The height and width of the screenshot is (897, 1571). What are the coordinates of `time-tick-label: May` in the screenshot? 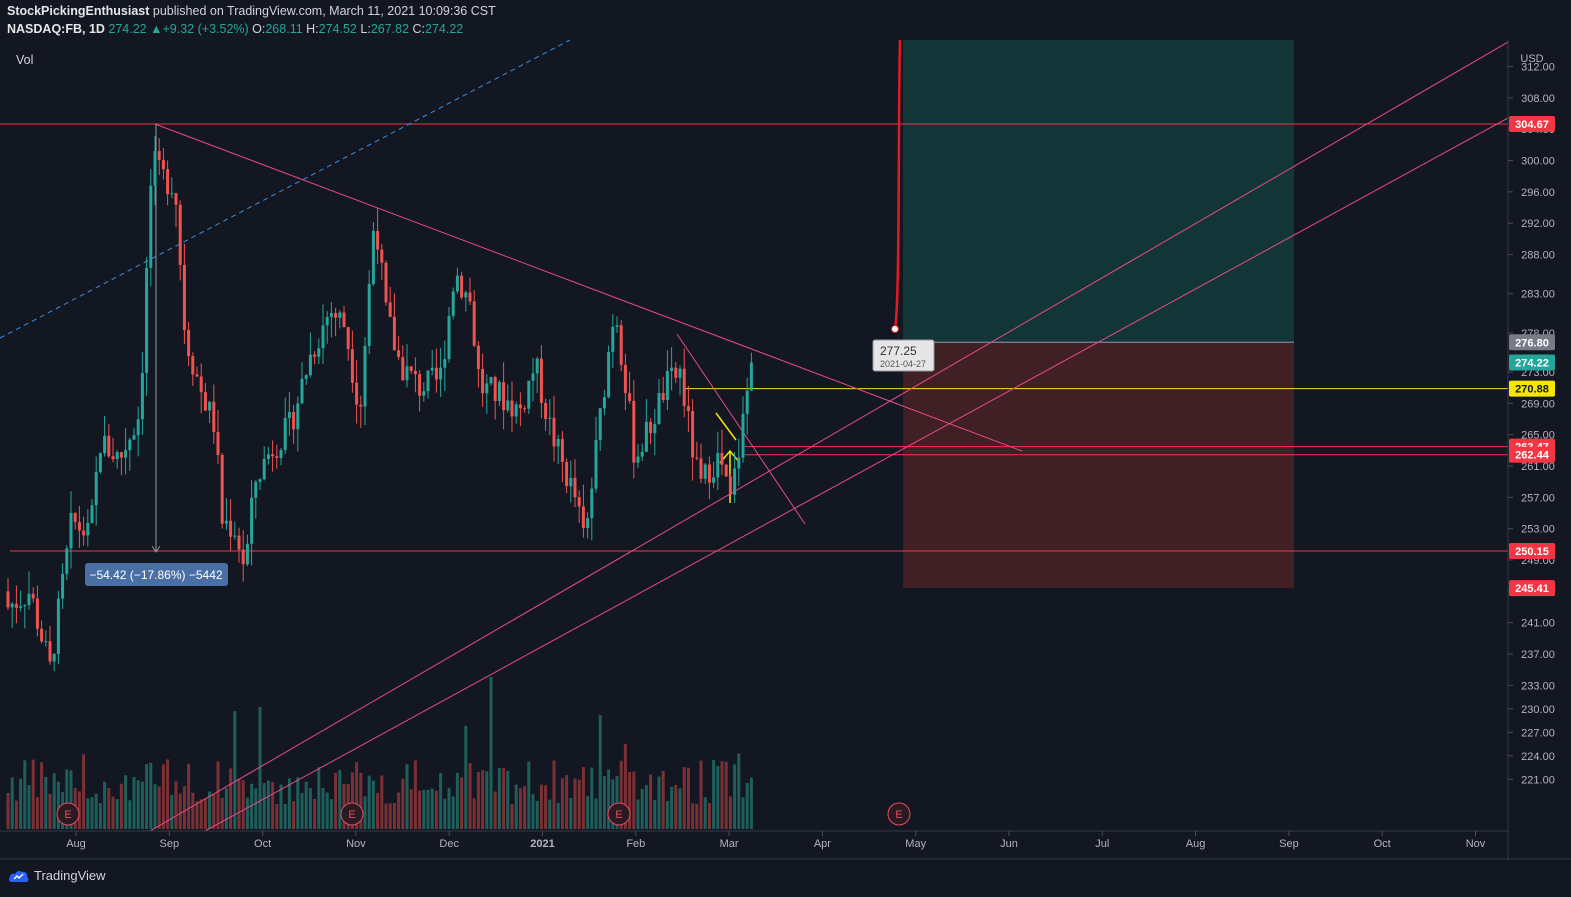 It's located at (915, 844).